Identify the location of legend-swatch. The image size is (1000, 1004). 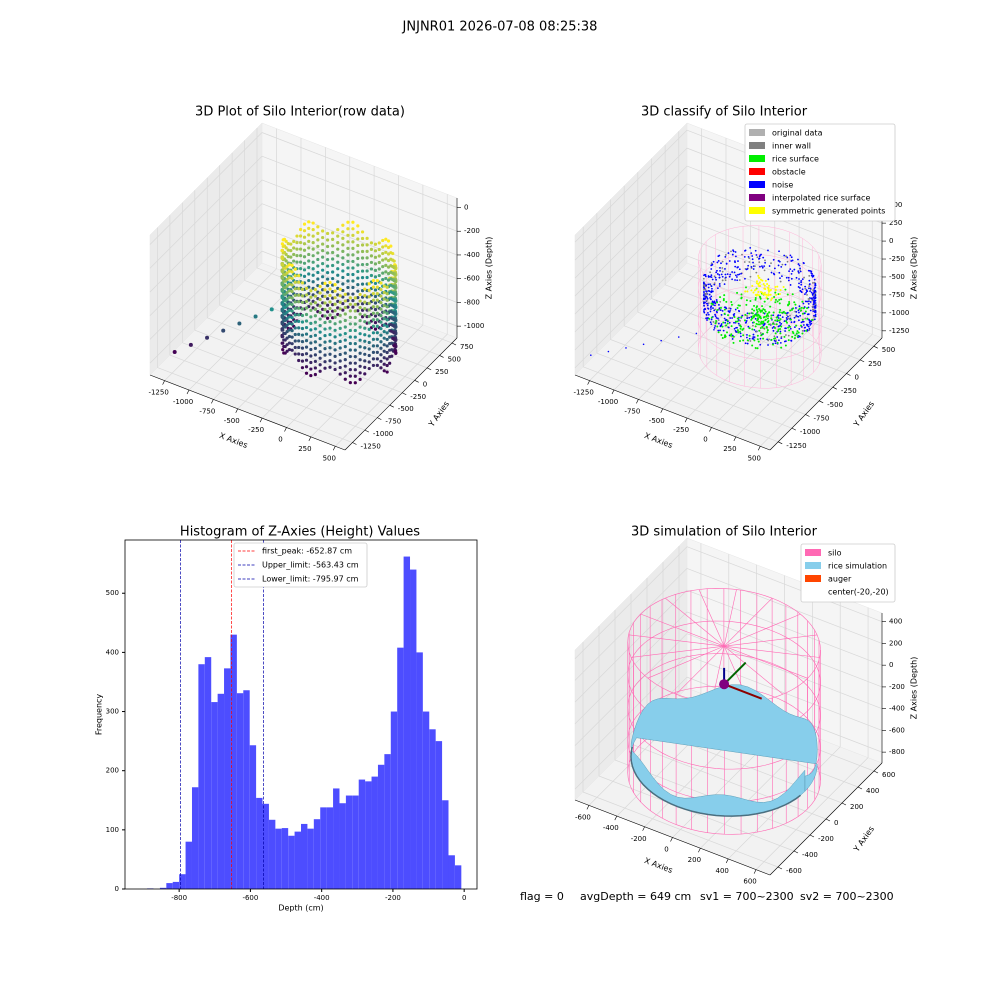
(813, 578).